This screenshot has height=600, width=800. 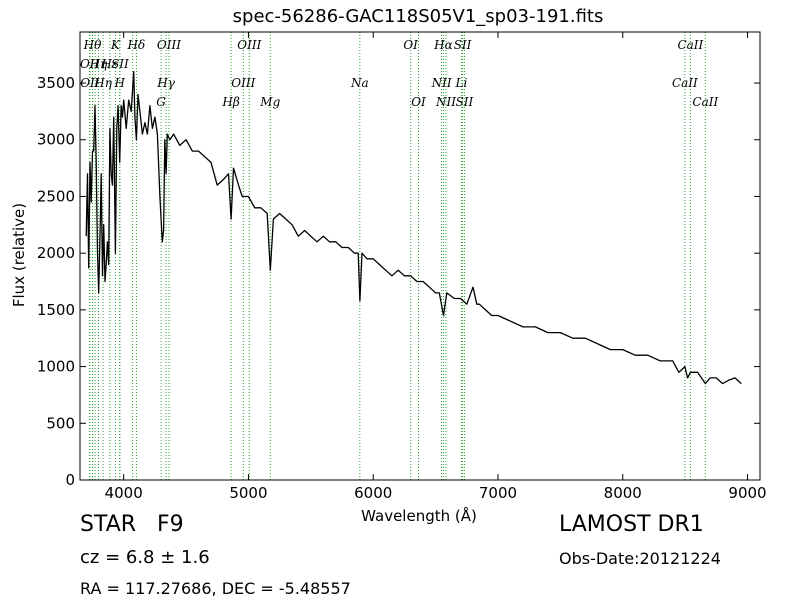 I want to click on line-label-29: CaII, so click(x=690, y=45).